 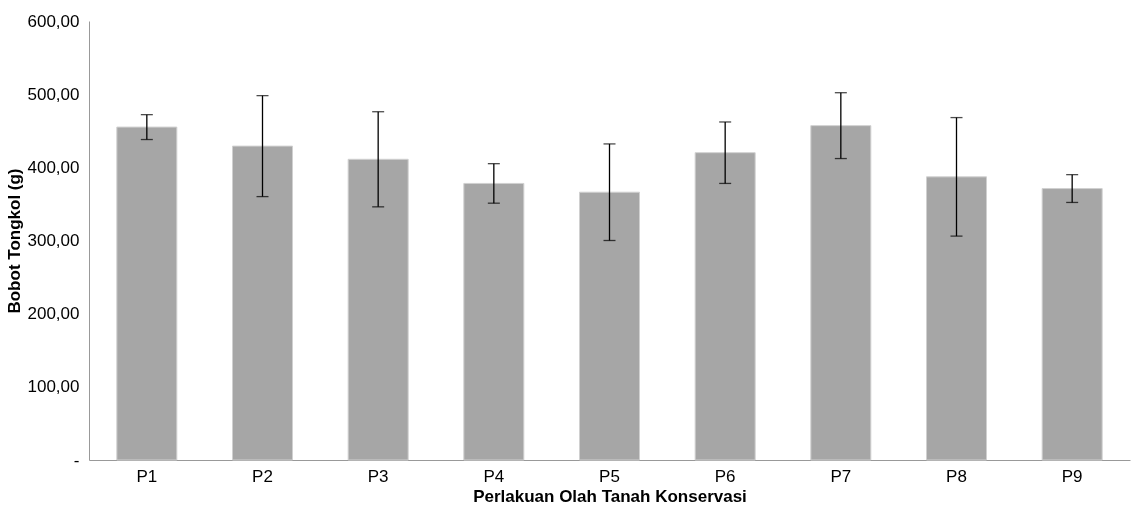 I want to click on x-axis-title: Perlakuan Olah Tanah Konservasi, so click(x=610, y=496).